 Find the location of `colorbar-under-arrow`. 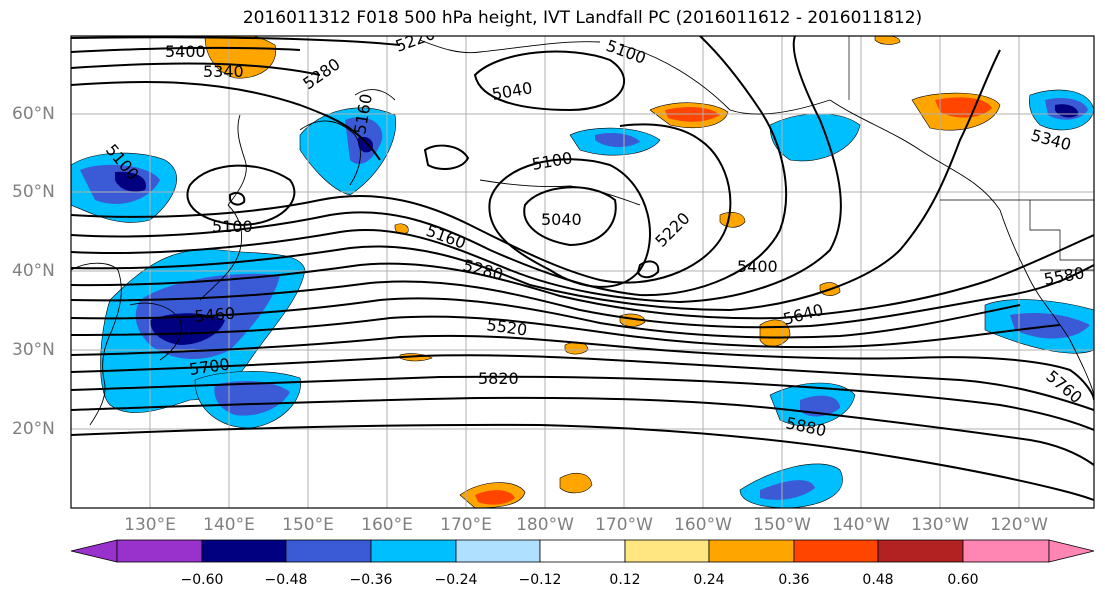

colorbar-under-arrow is located at coordinates (94, 551).